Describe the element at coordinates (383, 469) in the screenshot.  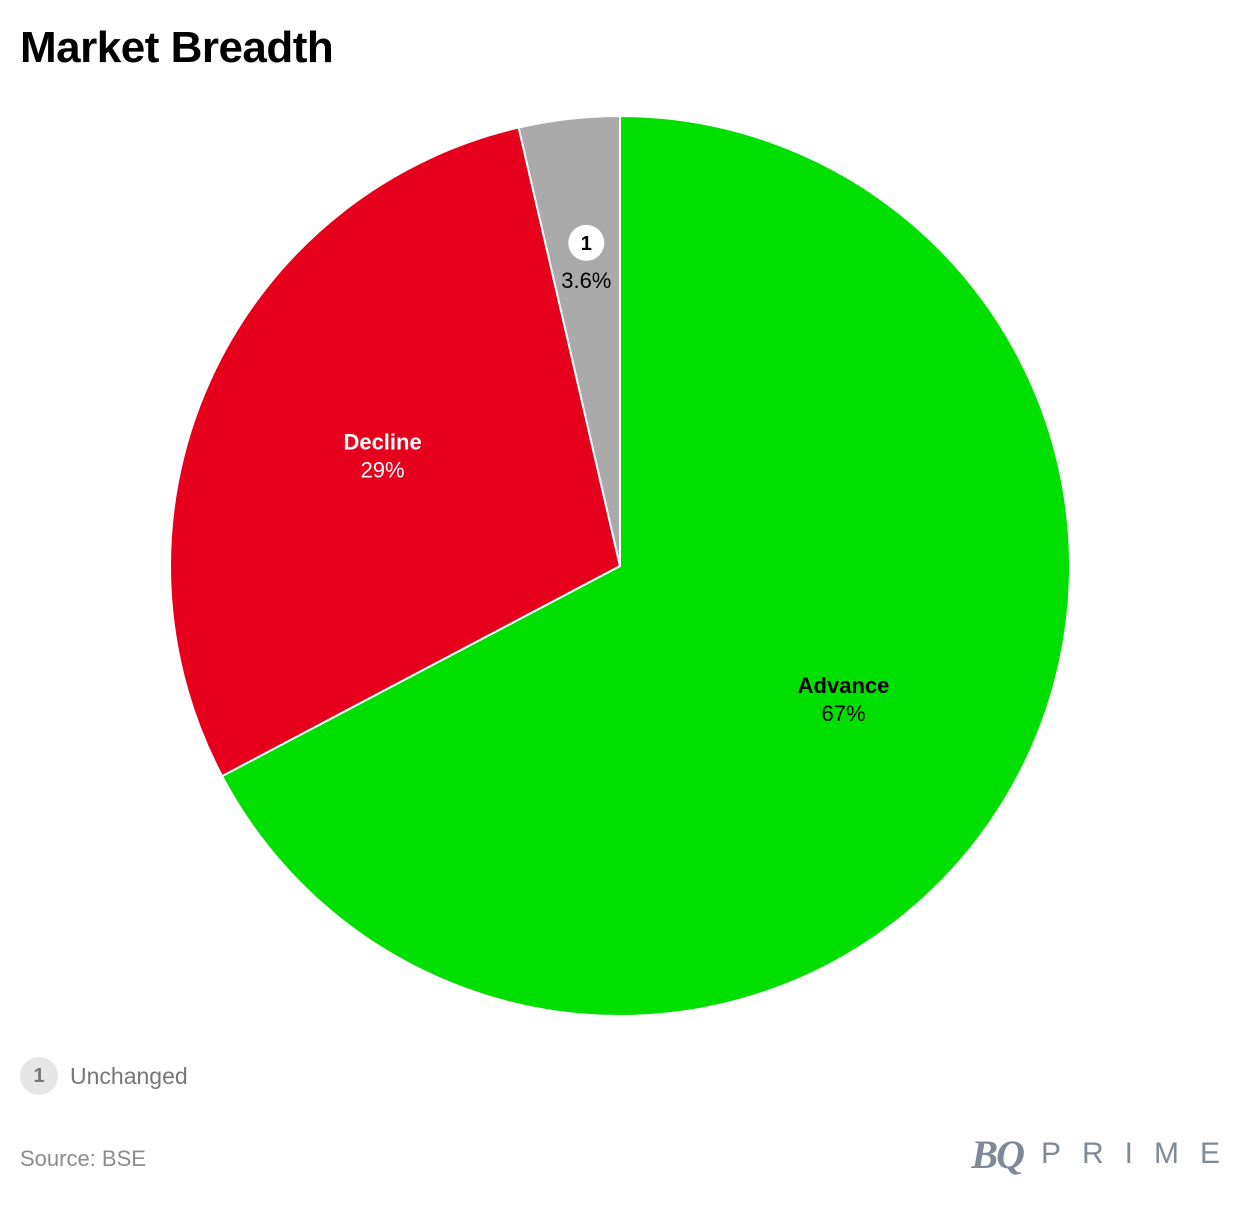
I see `slice-value-decline: 29%` at that location.